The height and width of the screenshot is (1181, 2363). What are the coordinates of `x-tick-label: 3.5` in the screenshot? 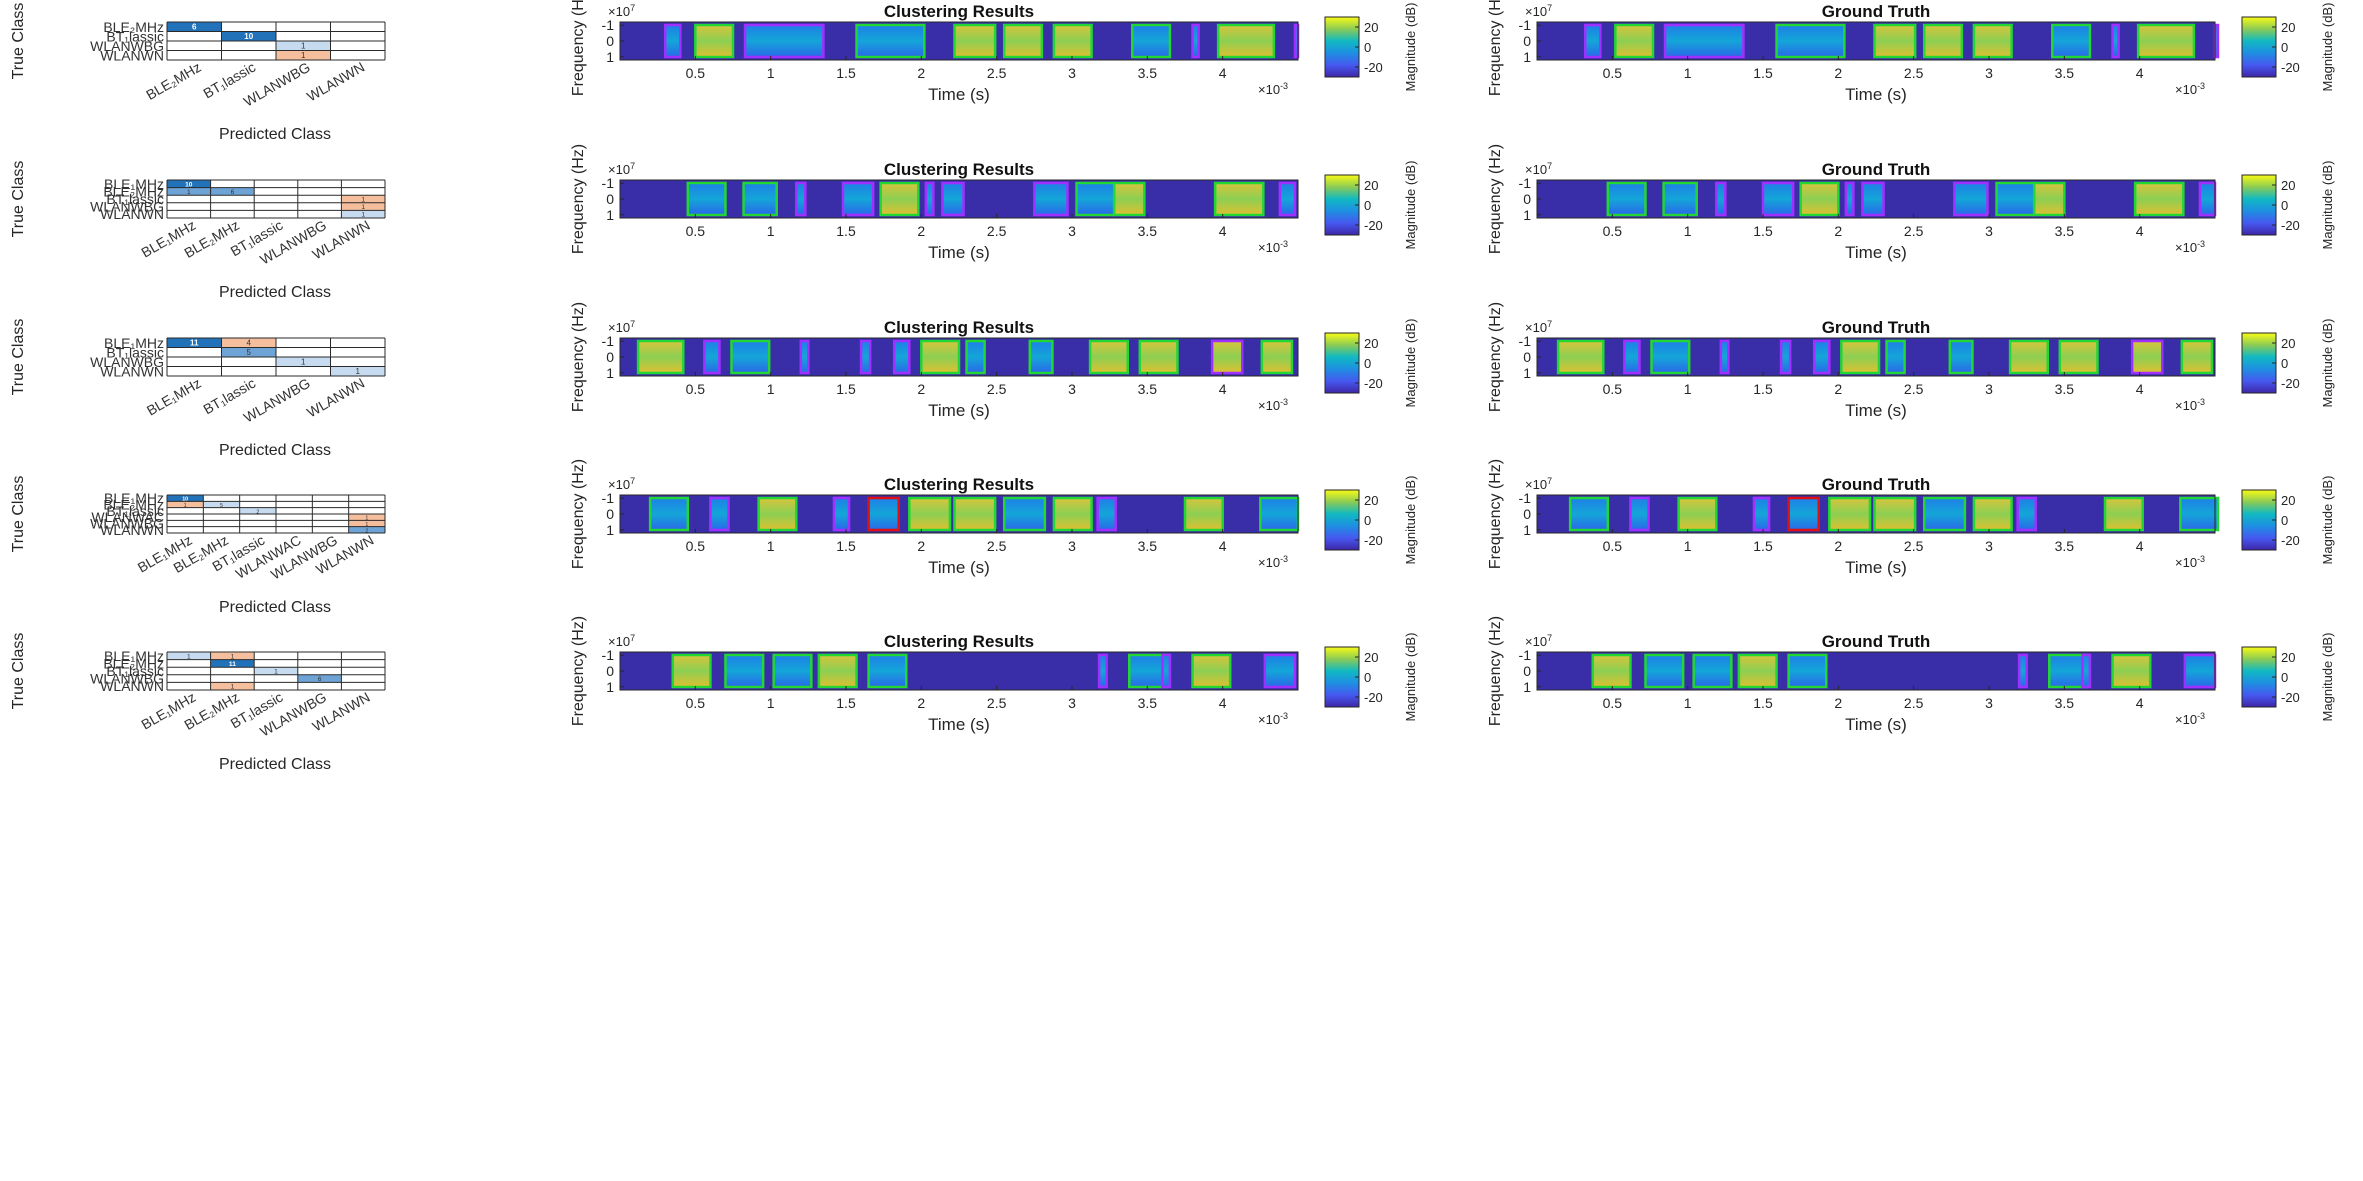 It's located at (2065, 703).